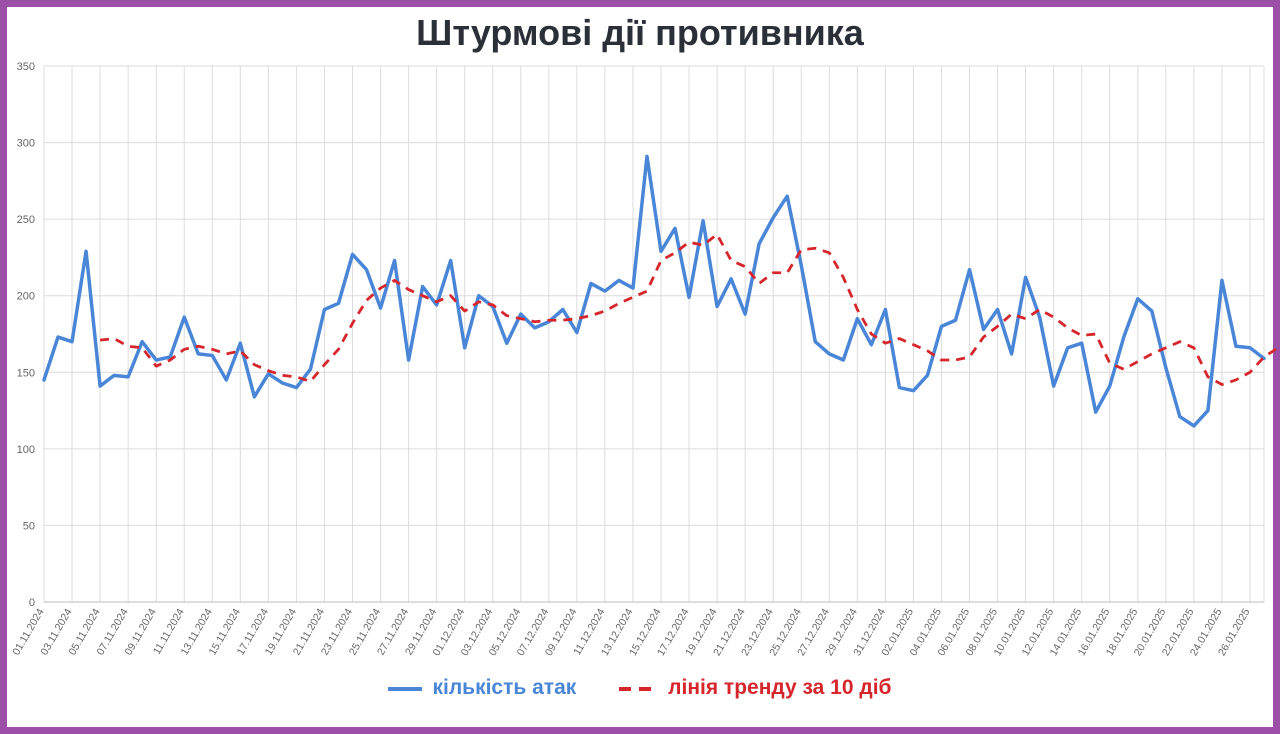 The height and width of the screenshot is (734, 1280). I want to click on y-tick-label: 300, so click(26, 144).